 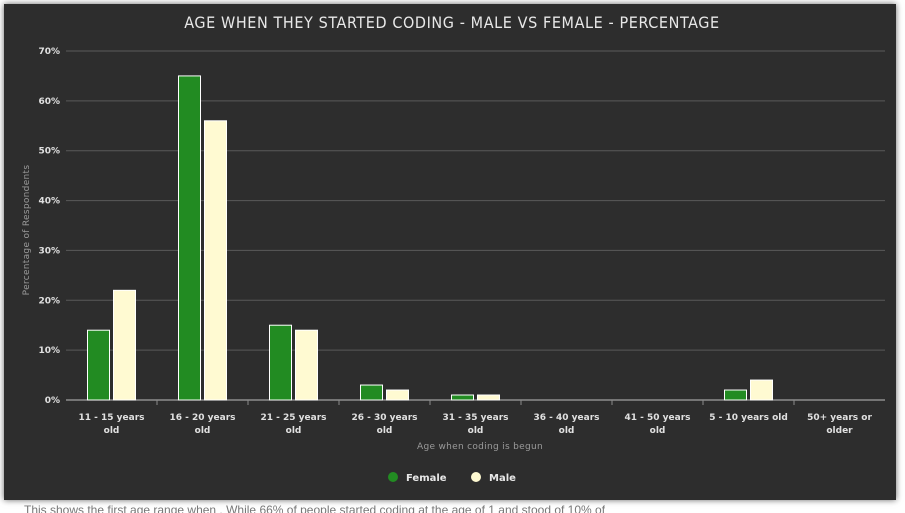 I want to click on legend-item-female: Female, so click(x=417, y=478).